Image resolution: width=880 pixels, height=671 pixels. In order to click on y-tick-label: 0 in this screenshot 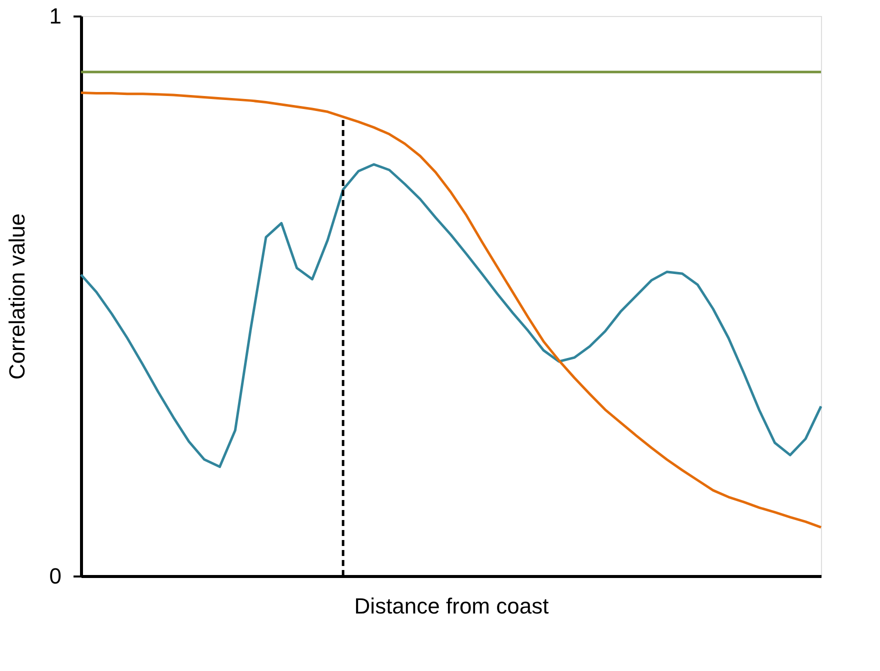, I will do `click(55, 576)`.